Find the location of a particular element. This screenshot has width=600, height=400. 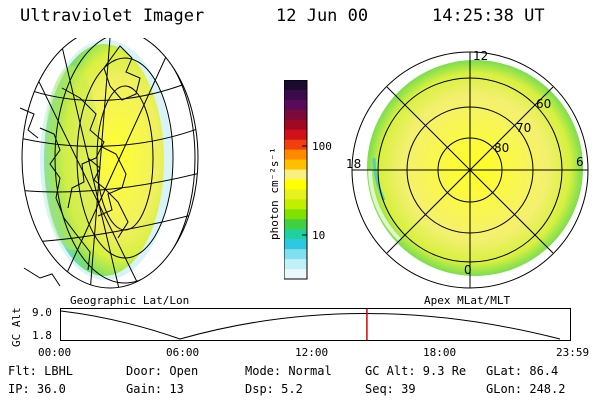

mlt-label-18: 18 is located at coordinates (353, 164).